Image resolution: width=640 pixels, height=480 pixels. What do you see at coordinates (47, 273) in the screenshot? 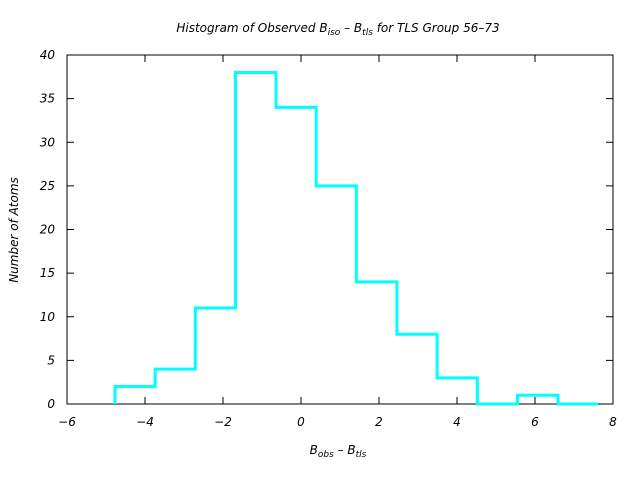
I see `y-tick-label: 15` at bounding box center [47, 273].